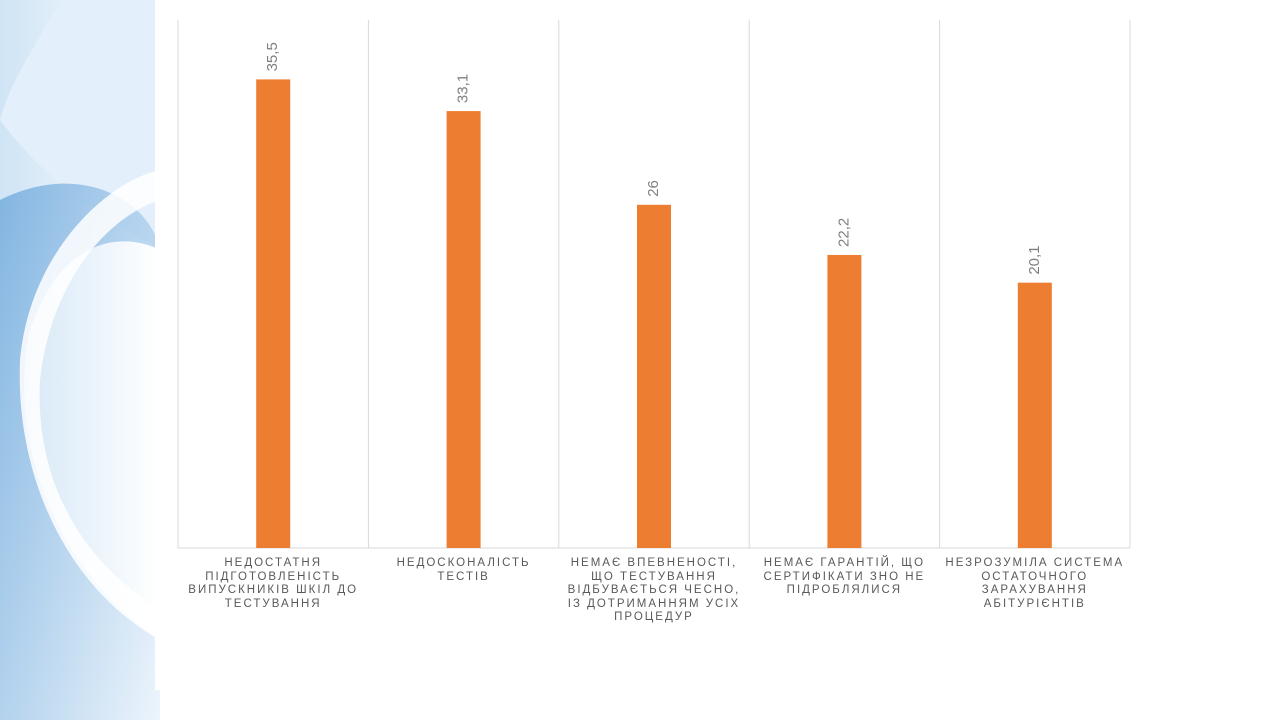  What do you see at coordinates (463, 570) in the screenshot?
I see `x-tick-label: НЕДОСКОНАЛІСТЬ ТЕСТІВ` at bounding box center [463, 570].